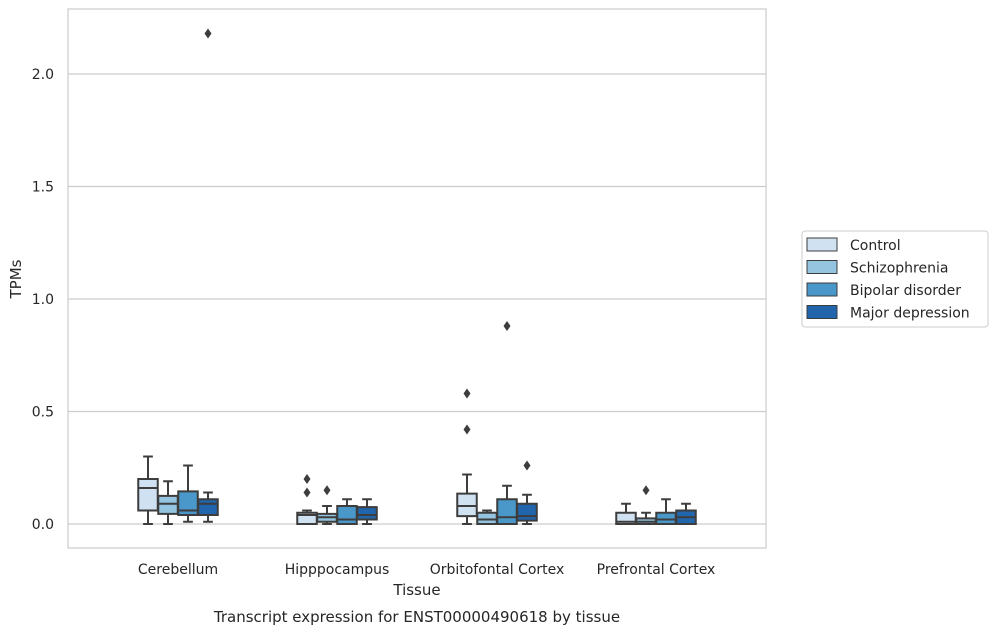 This screenshot has width=997, height=634. I want to click on y-tick-label: 0.5, so click(43, 413).